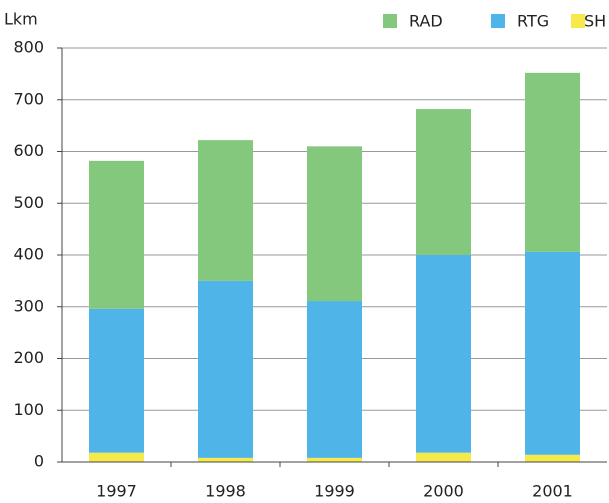 The height and width of the screenshot is (503, 609). Describe the element at coordinates (225, 491) in the screenshot. I see `x-tick-label: 1998` at that location.